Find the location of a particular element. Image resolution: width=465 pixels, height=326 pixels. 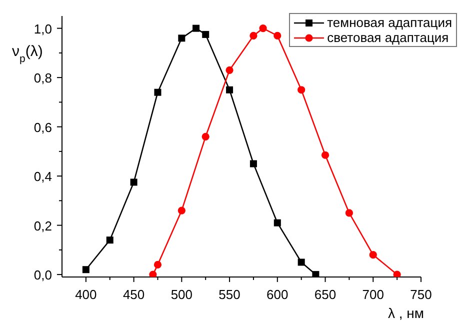

x-axis-title: λ , нм is located at coordinates (406, 313).